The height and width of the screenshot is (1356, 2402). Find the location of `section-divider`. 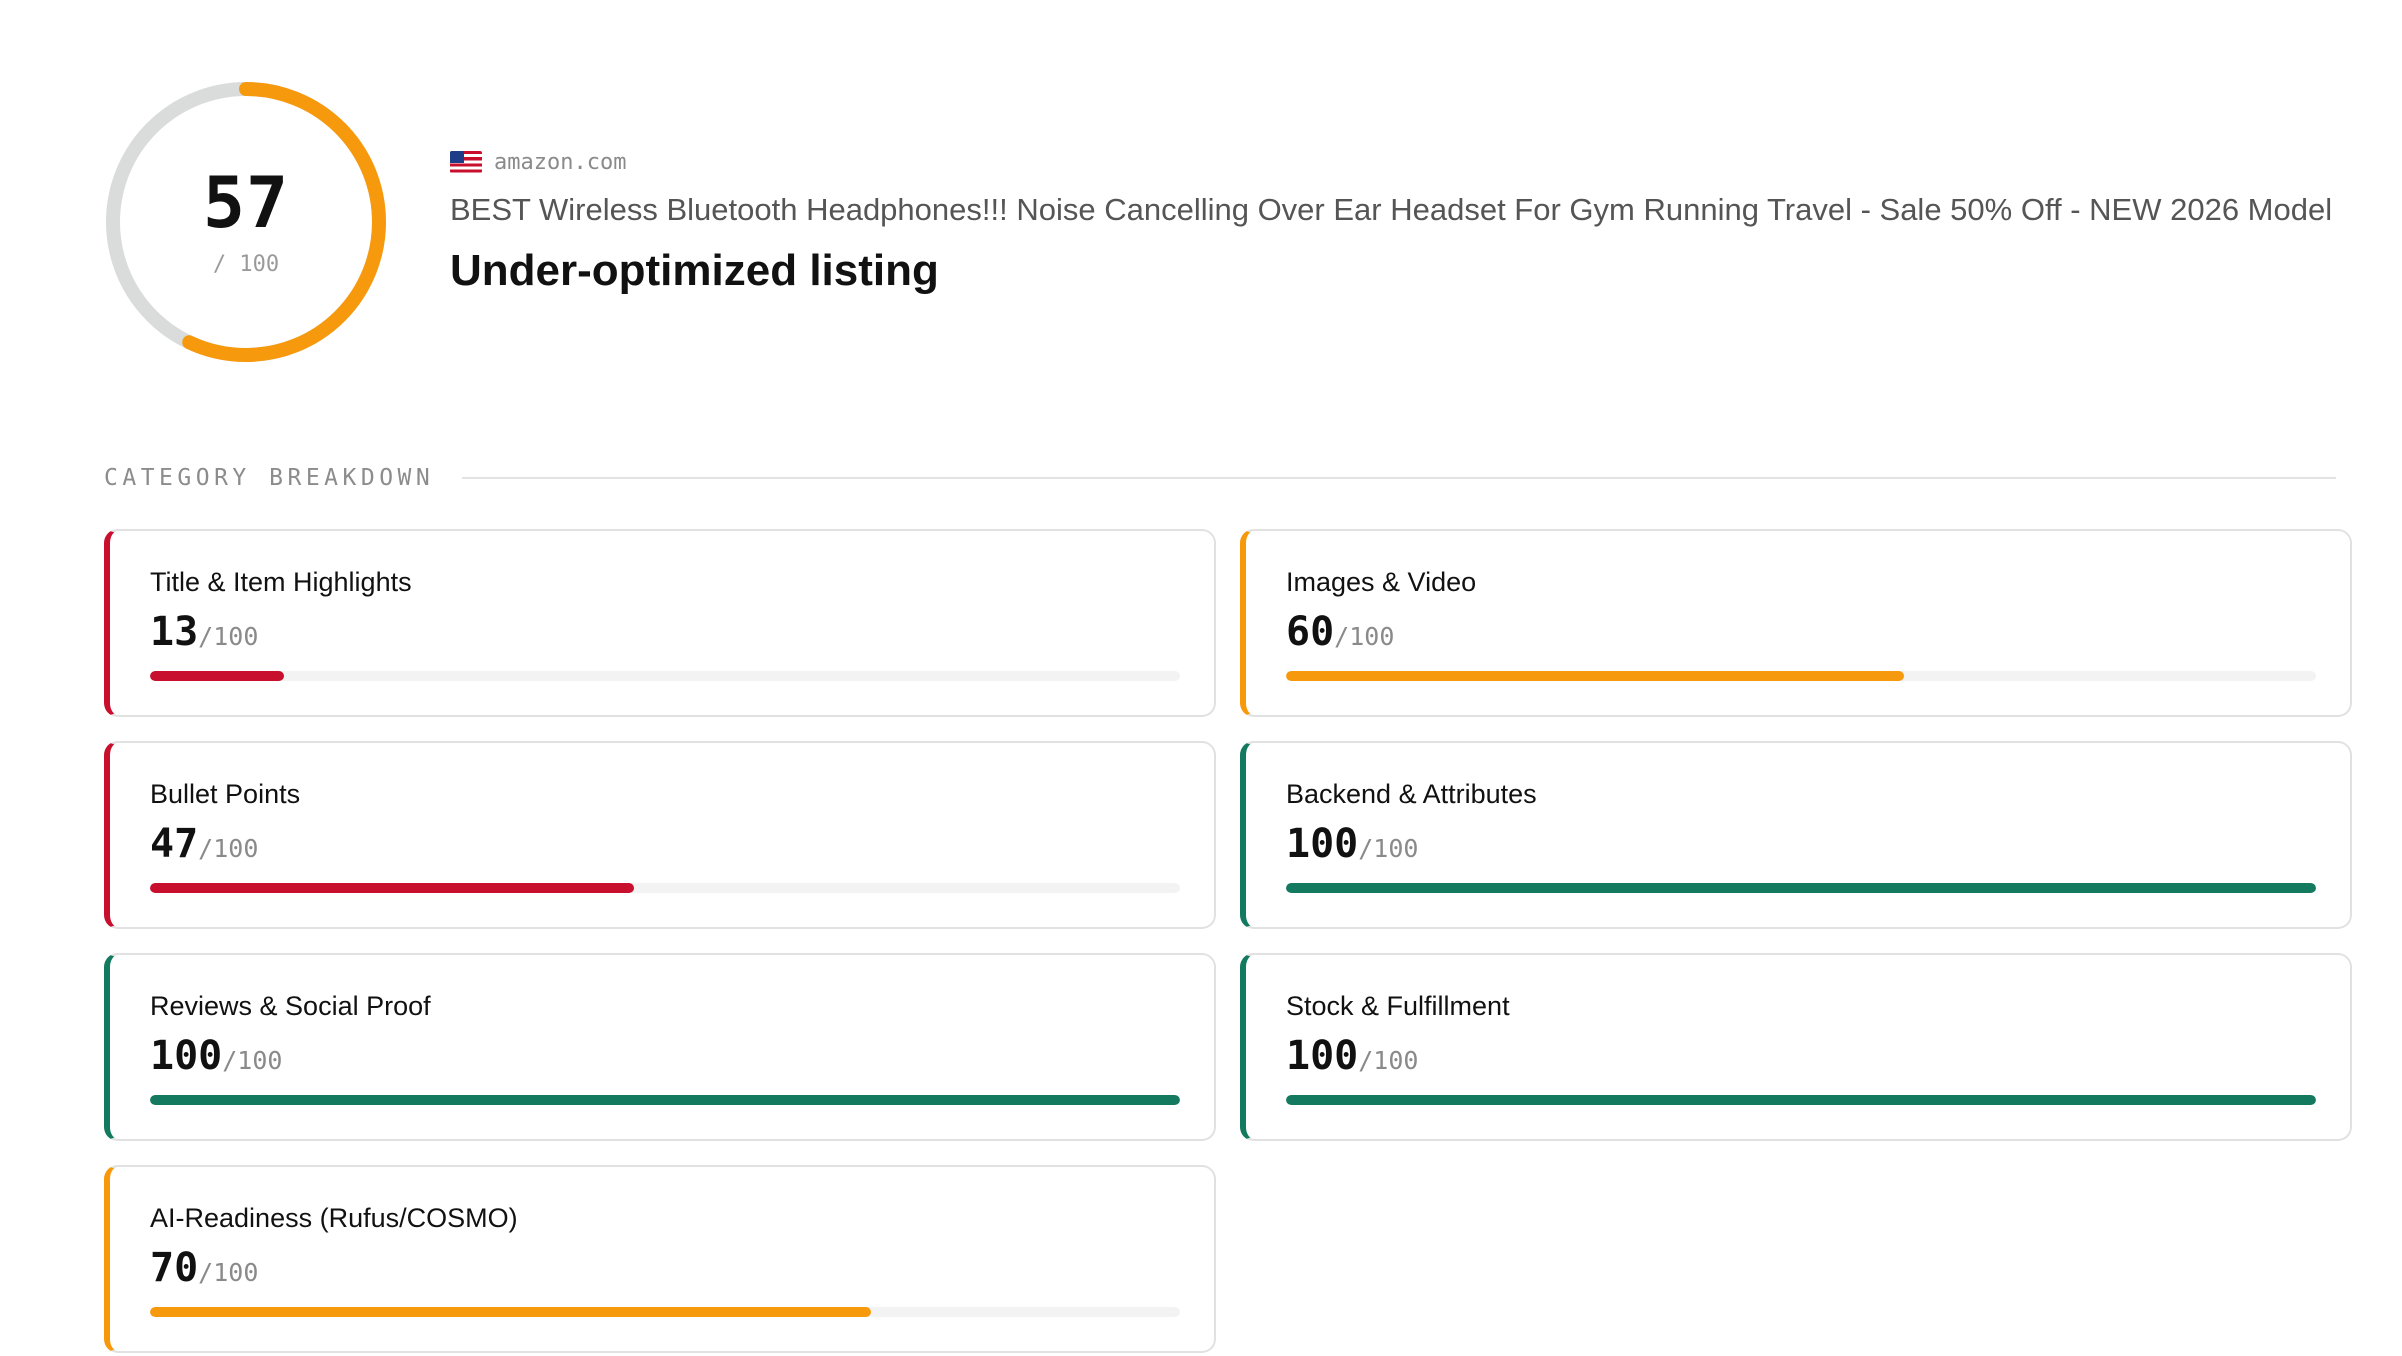

section-divider is located at coordinates (1399, 478).